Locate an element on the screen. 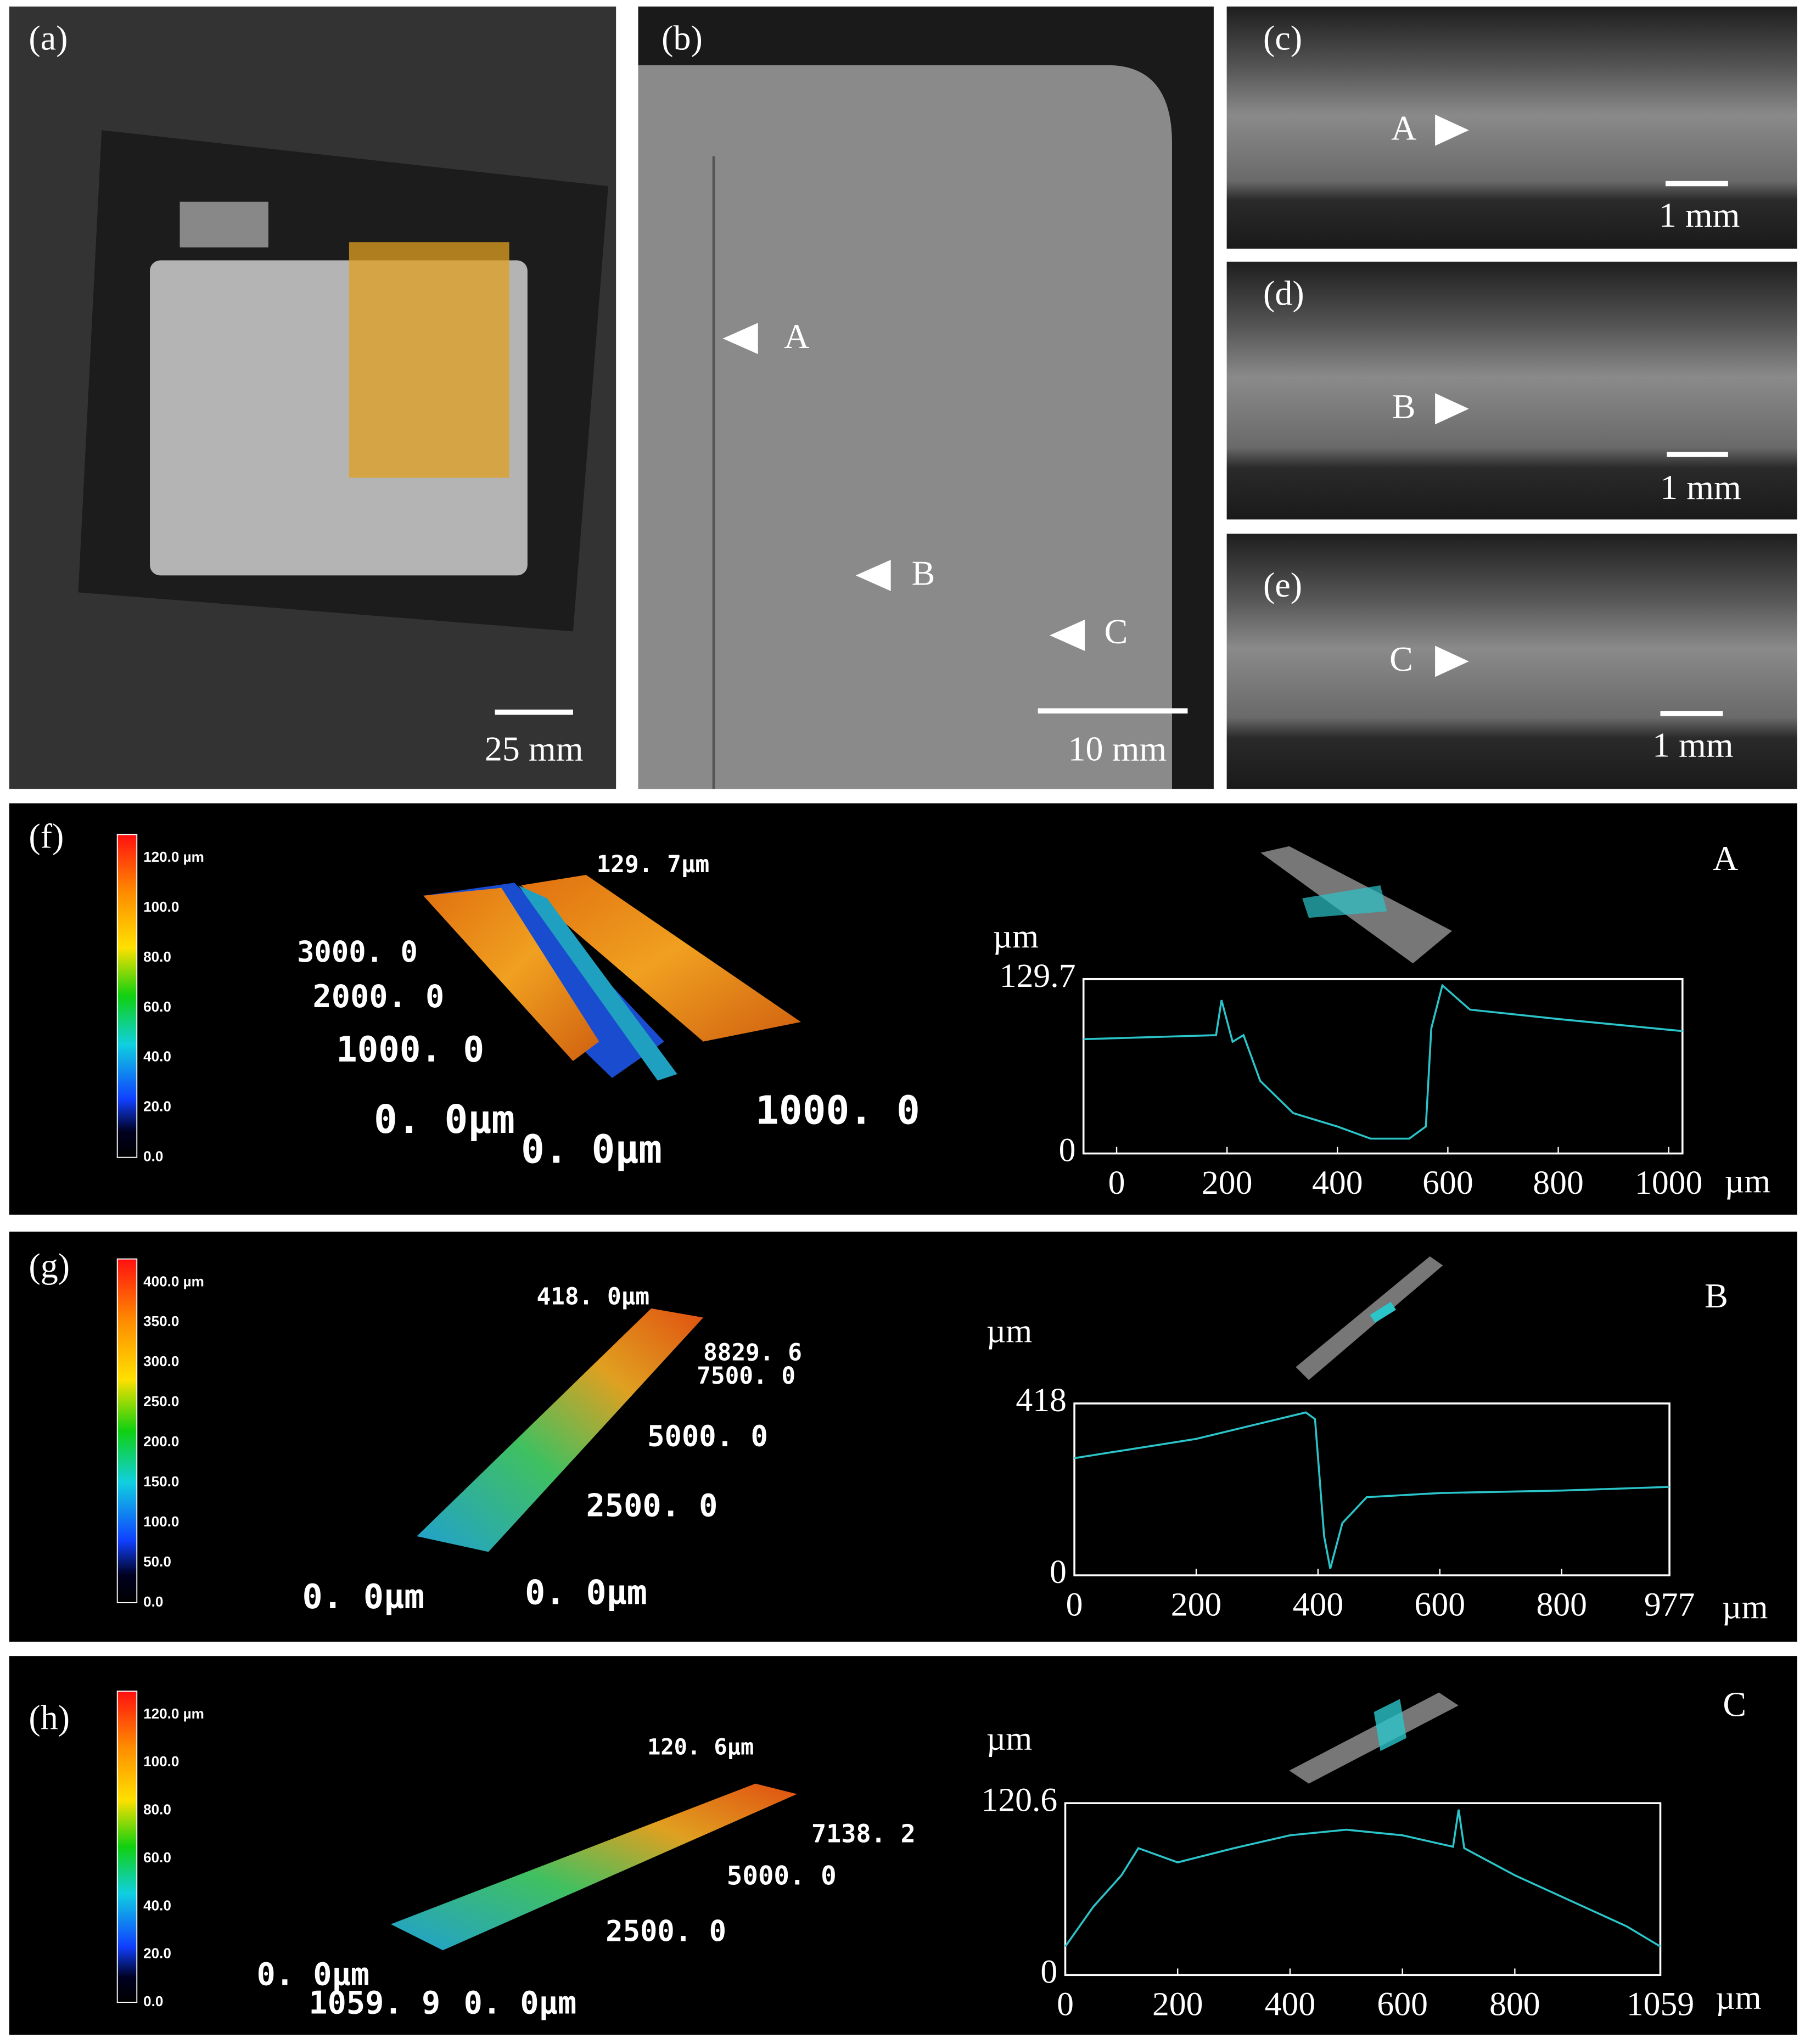 The height and width of the screenshot is (2044, 1805). surface-axis-label: 418. 0µm is located at coordinates (592, 1297).